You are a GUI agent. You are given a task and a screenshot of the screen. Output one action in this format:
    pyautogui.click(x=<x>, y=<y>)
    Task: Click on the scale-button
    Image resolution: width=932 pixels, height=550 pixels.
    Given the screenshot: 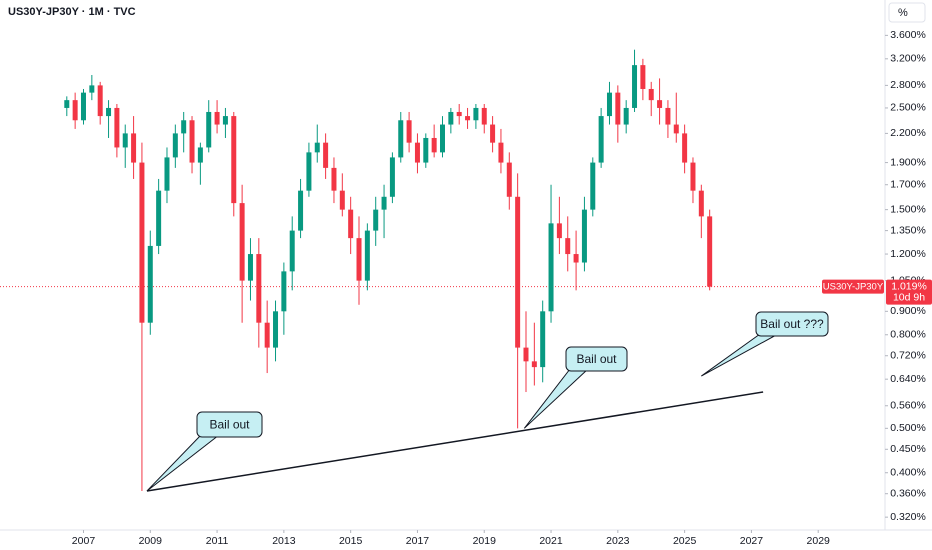 What is the action you would take?
    pyautogui.click(x=907, y=12)
    